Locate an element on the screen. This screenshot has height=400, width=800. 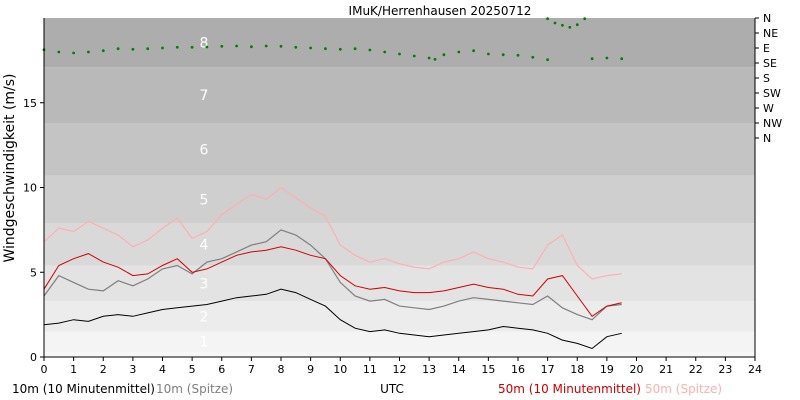
beaufort-label-5: 5 is located at coordinates (204, 200).